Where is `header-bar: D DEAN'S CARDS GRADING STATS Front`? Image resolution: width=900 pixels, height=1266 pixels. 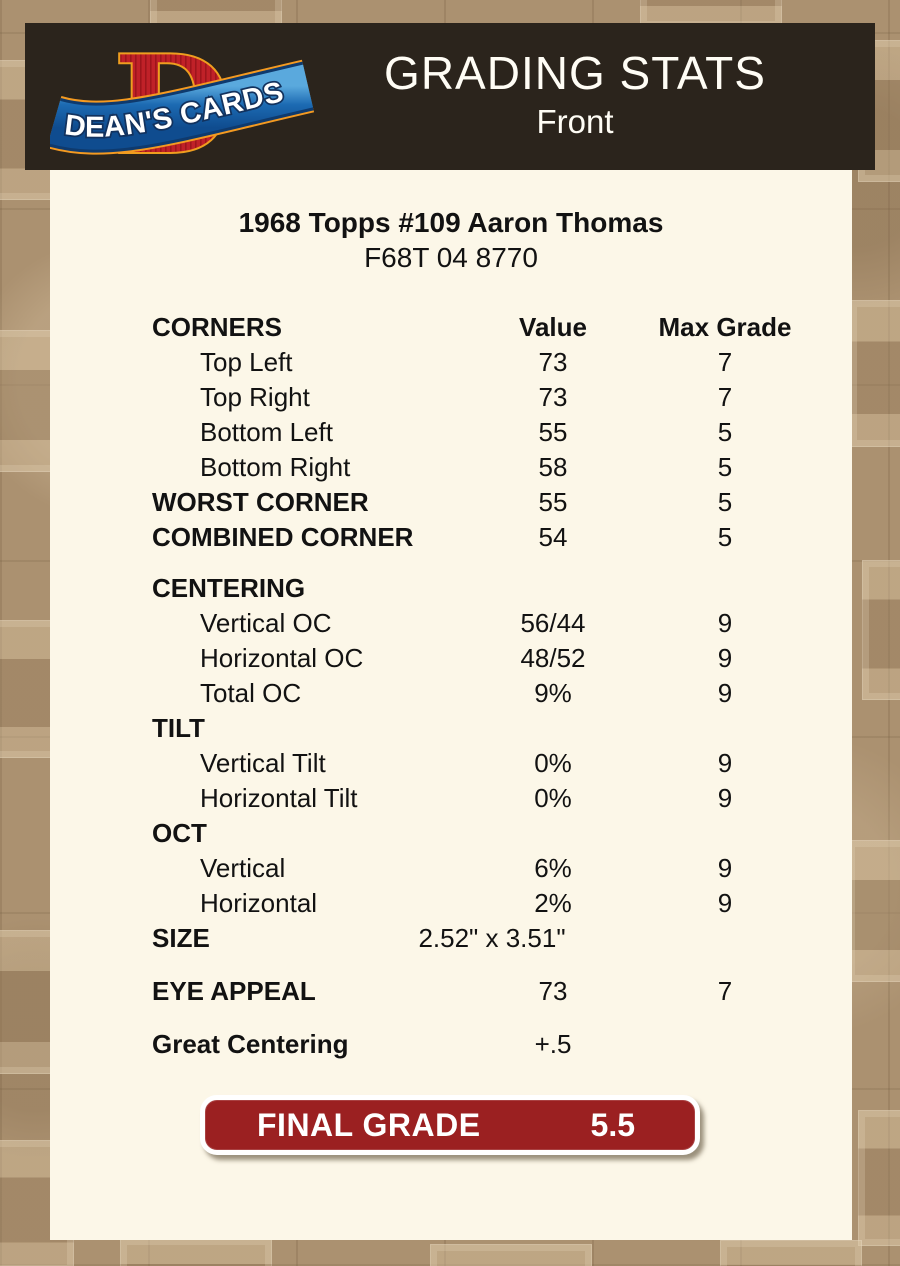
header-bar: D DEAN'S CARDS GRADING STATS Front is located at coordinates (450, 104).